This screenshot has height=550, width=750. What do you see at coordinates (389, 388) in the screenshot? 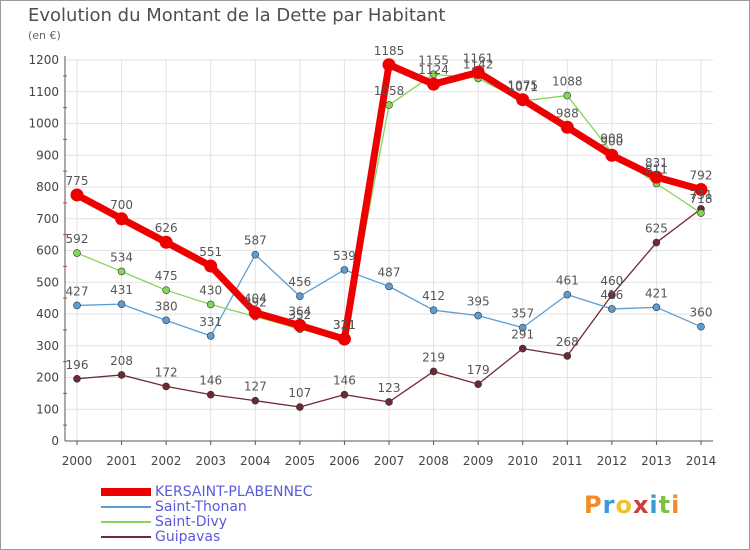
I see `data-label: 123` at bounding box center [389, 388].